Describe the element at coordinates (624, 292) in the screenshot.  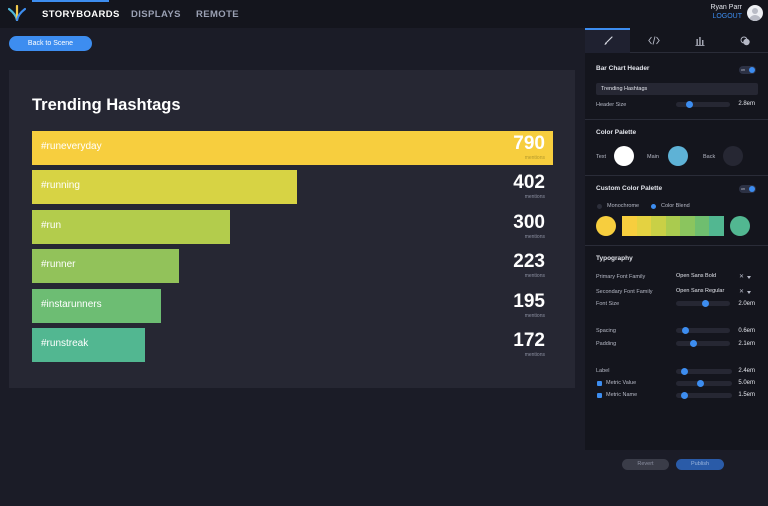
I see `secondary-font-label: Secondary Font Family` at that location.